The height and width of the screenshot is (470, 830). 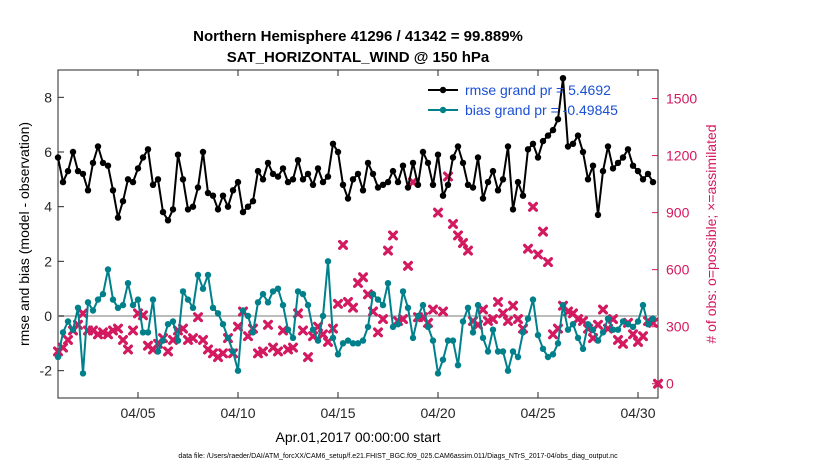 What do you see at coordinates (670, 384) in the screenshot?
I see `y-right-tick-label: 0` at bounding box center [670, 384].